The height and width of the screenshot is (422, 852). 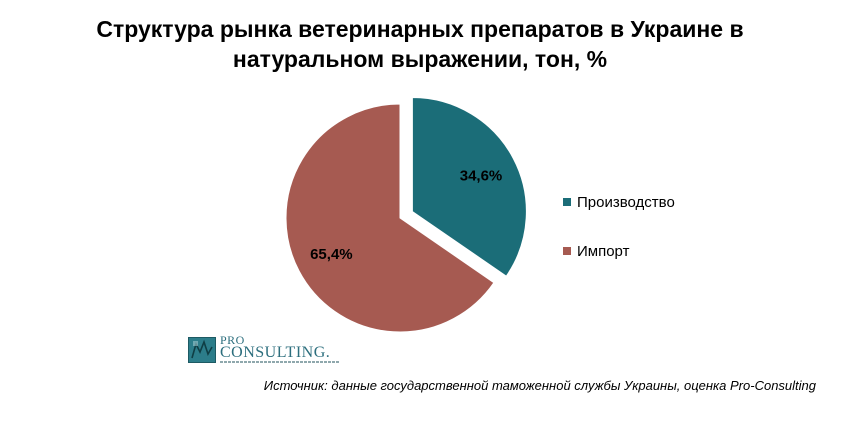 What do you see at coordinates (202, 350) in the screenshot?
I see `logo-mark-icon` at bounding box center [202, 350].